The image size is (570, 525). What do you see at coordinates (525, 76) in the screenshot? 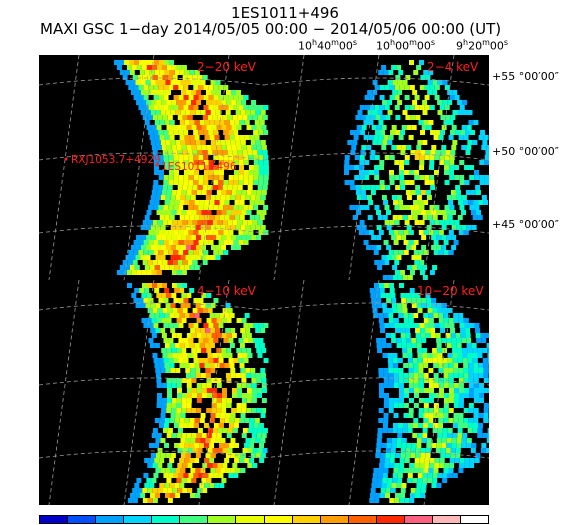
I see `dec-label-1: +55 °00′00″` at bounding box center [525, 76].